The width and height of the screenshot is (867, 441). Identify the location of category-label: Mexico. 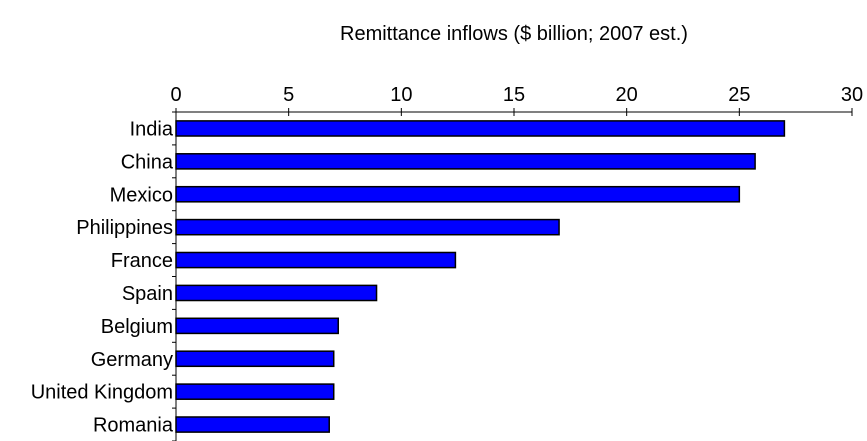
(141, 195).